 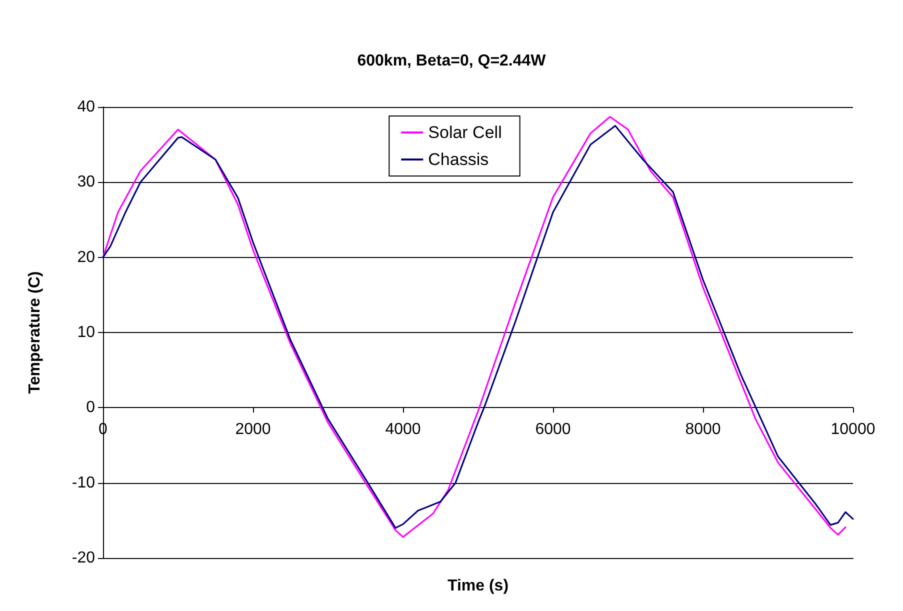 I want to click on y-tick-label: 40, so click(x=86, y=107).